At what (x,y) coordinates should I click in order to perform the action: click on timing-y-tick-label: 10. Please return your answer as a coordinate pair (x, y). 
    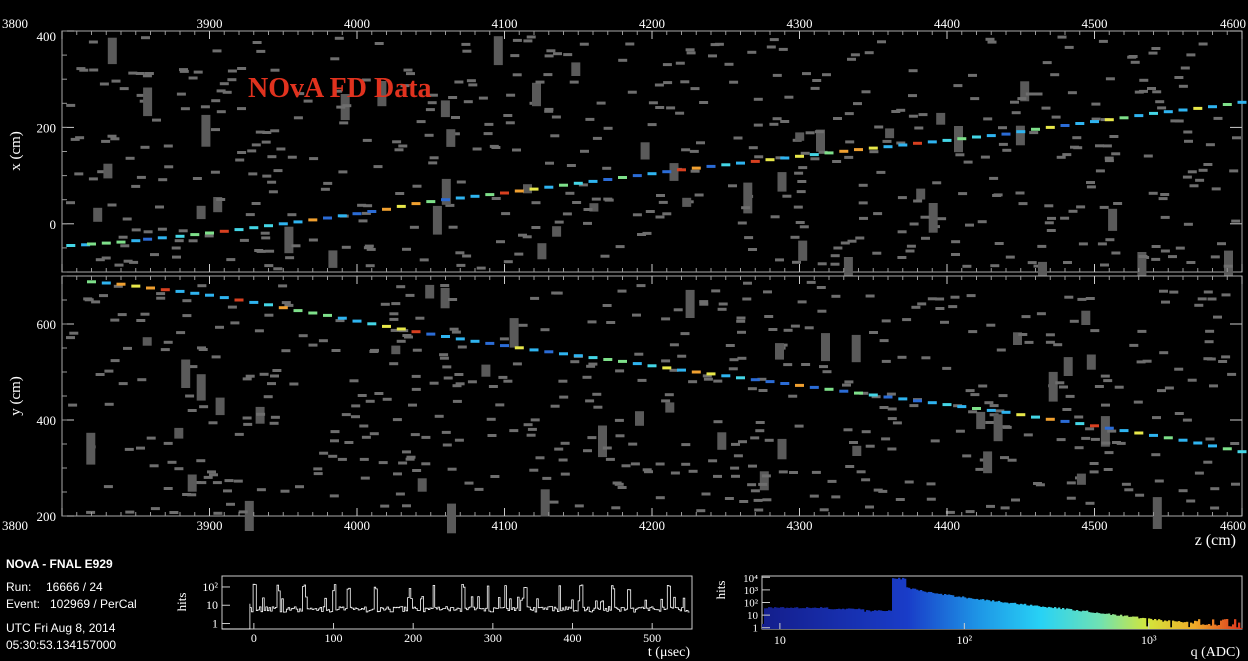
    Looking at the image, I should click on (212, 605).